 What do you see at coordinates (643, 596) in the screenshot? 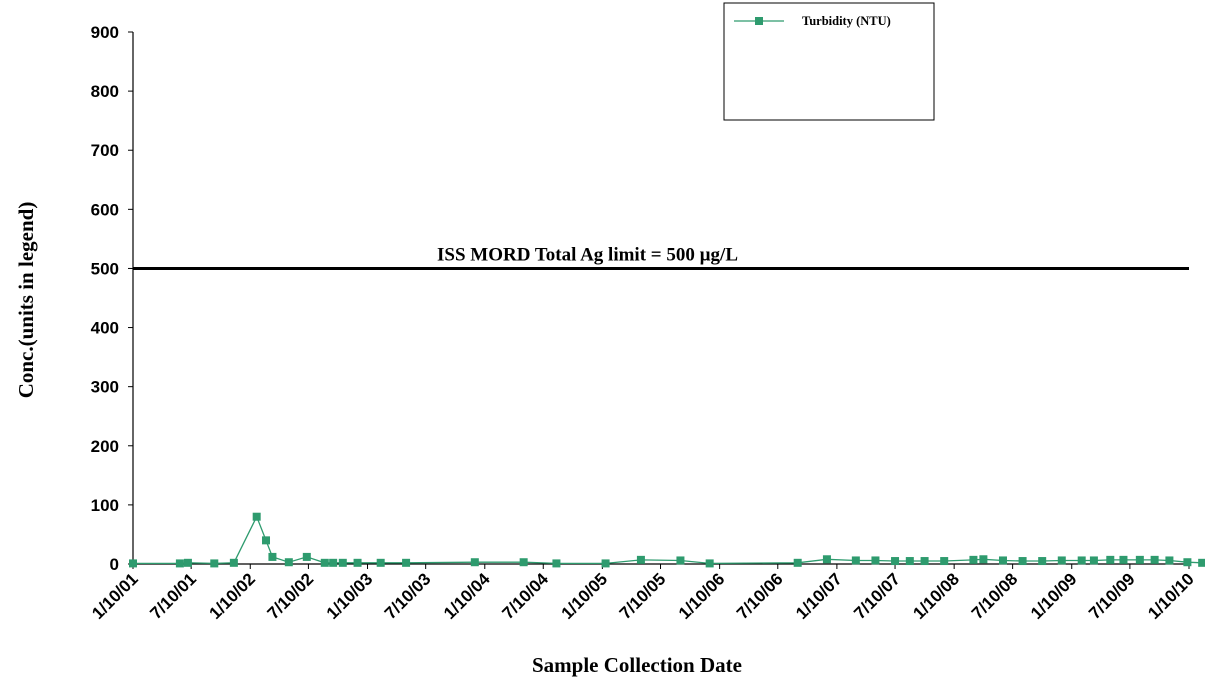
I see `x-tick-label: 7/10/05` at bounding box center [643, 596].